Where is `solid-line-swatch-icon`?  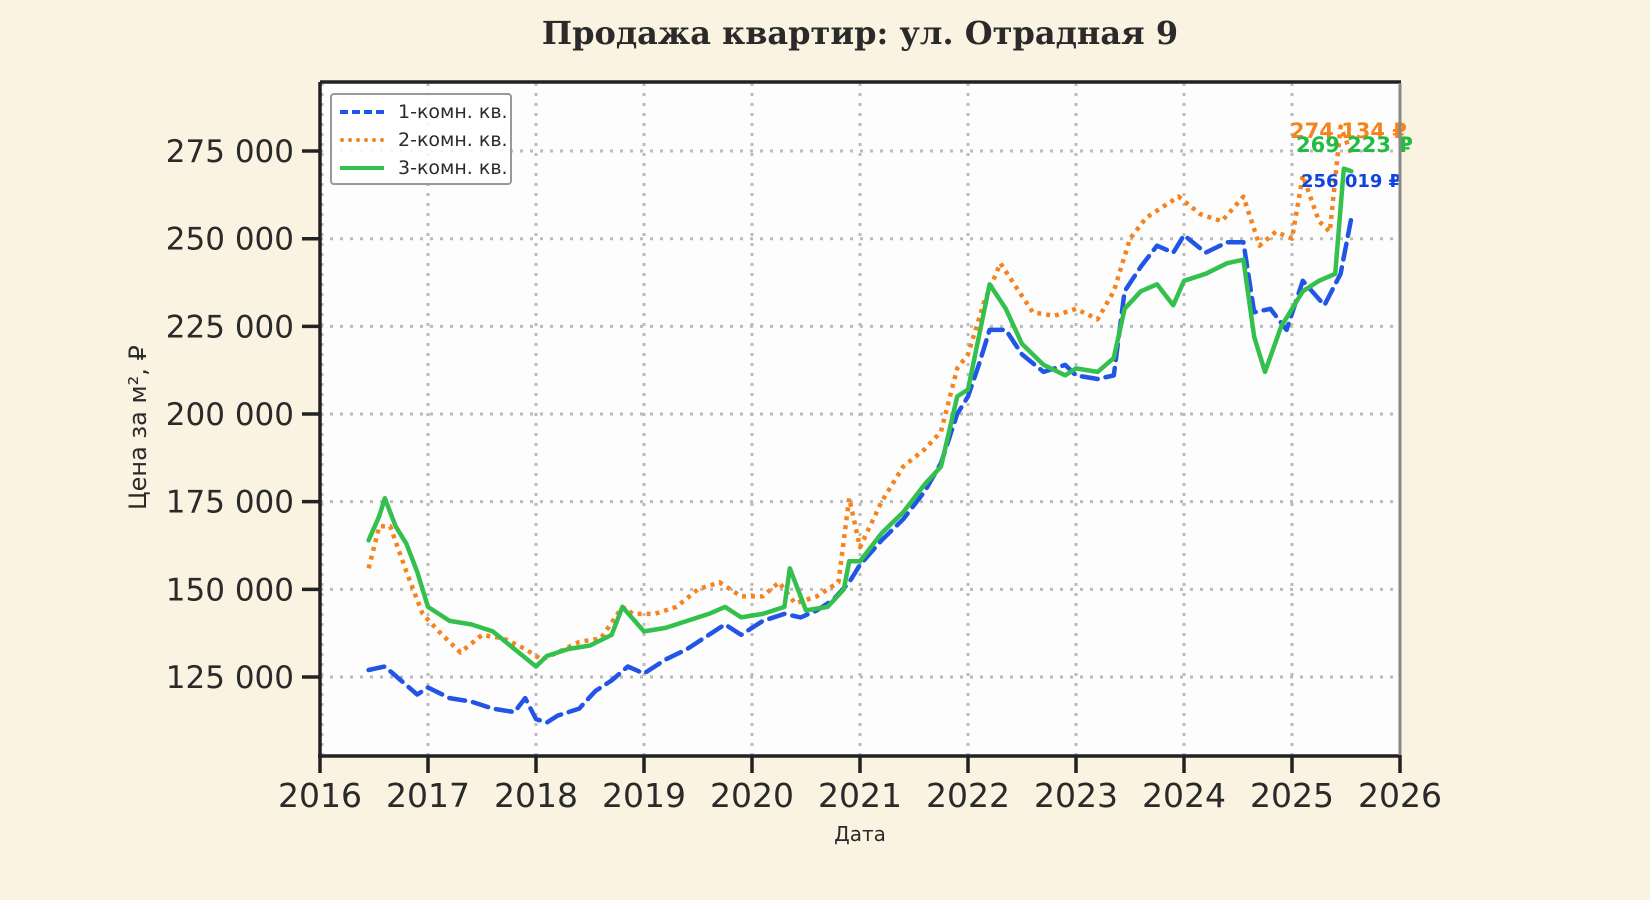 solid-line-swatch-icon is located at coordinates (362, 168).